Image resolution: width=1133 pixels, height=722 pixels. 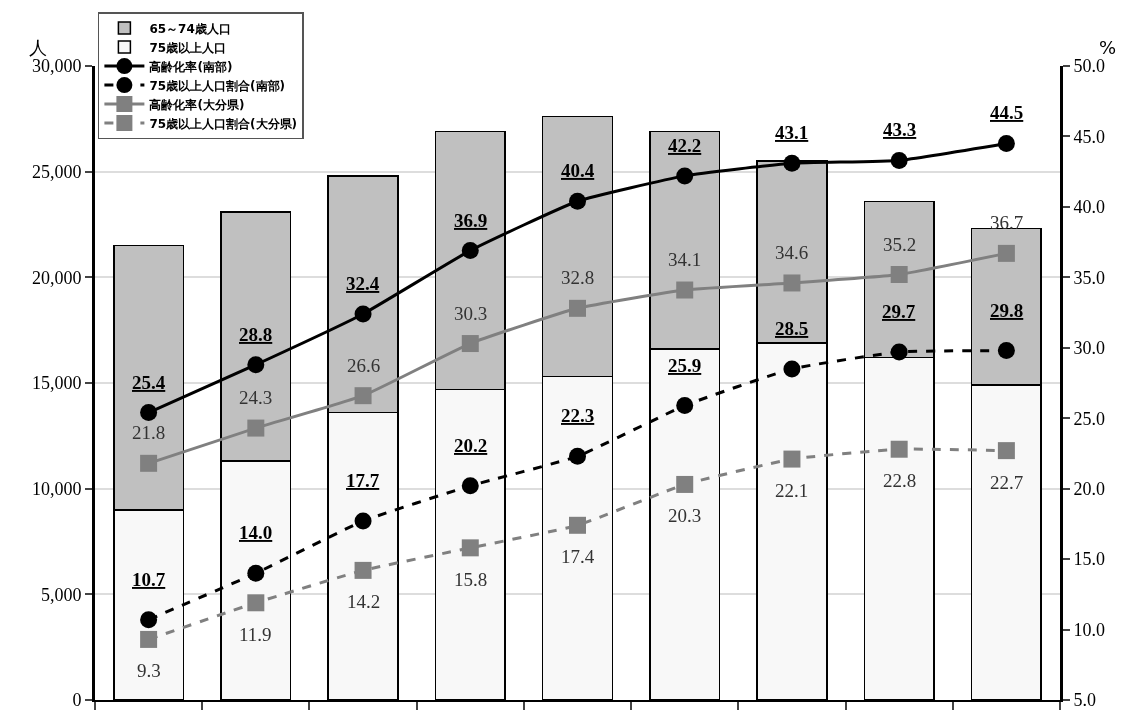 I want to click on y2-tick-label: 20.0, so click(x=1089, y=488).